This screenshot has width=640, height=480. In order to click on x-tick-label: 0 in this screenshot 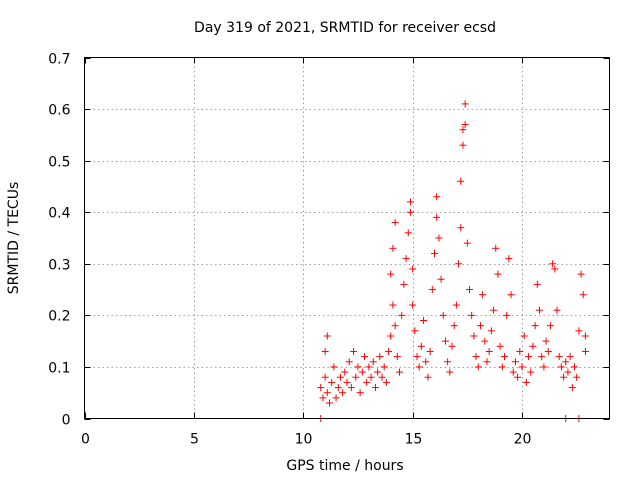, I will do `click(85, 440)`.